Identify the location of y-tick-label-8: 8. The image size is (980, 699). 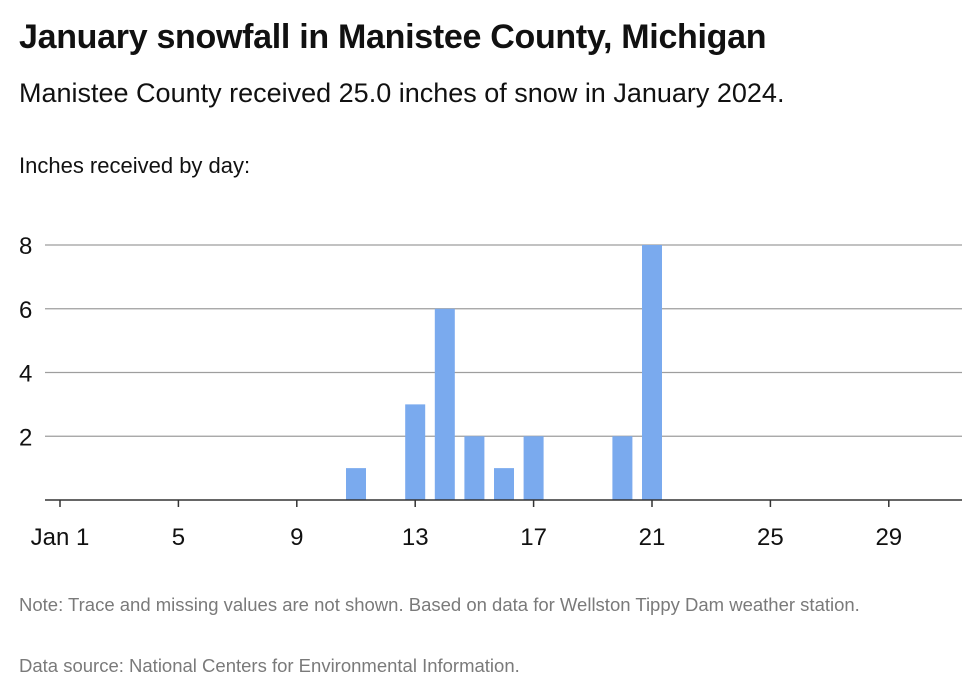
(25, 246).